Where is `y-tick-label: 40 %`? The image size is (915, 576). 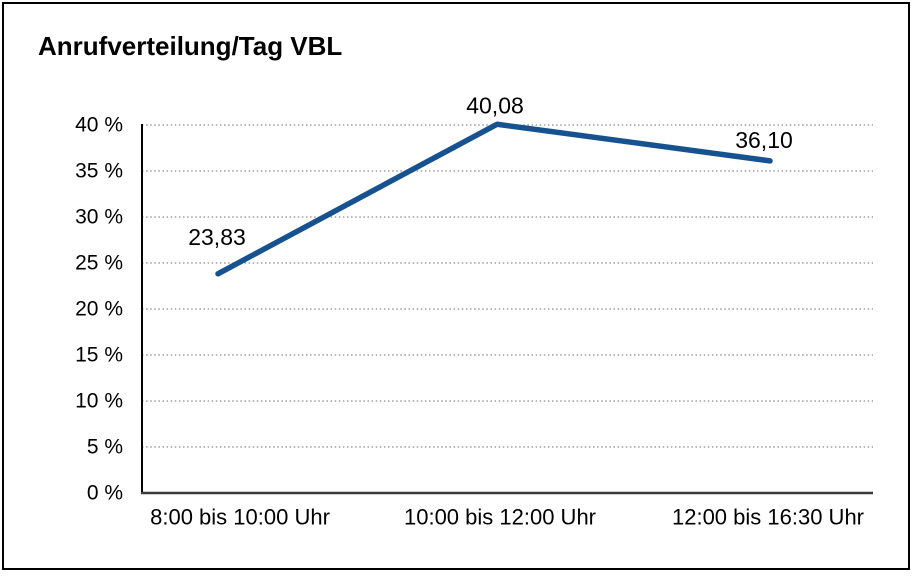
y-tick-label: 40 % is located at coordinates (99, 125).